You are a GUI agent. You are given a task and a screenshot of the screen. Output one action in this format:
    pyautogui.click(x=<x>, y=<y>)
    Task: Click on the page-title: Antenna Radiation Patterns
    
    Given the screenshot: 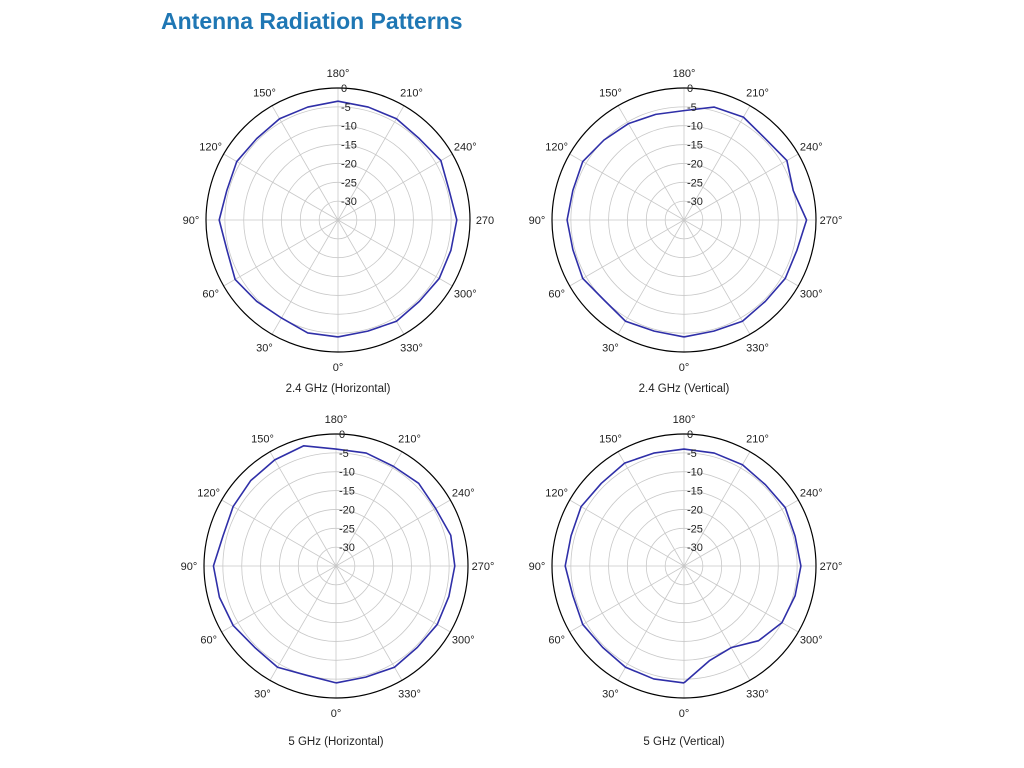 What is the action you would take?
    pyautogui.click(x=312, y=21)
    